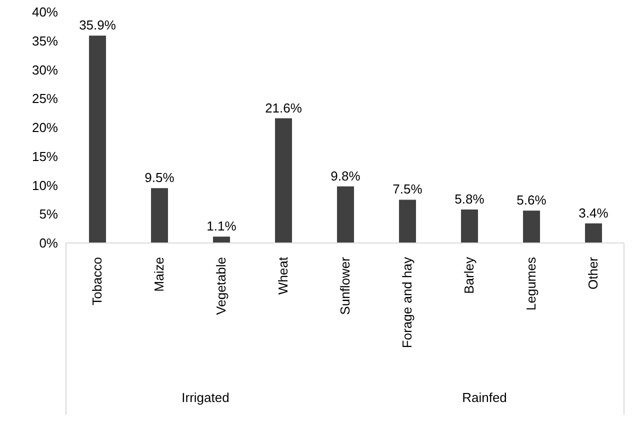  What do you see at coordinates (45, 70) in the screenshot?
I see `y-tick-label: 30%` at bounding box center [45, 70].